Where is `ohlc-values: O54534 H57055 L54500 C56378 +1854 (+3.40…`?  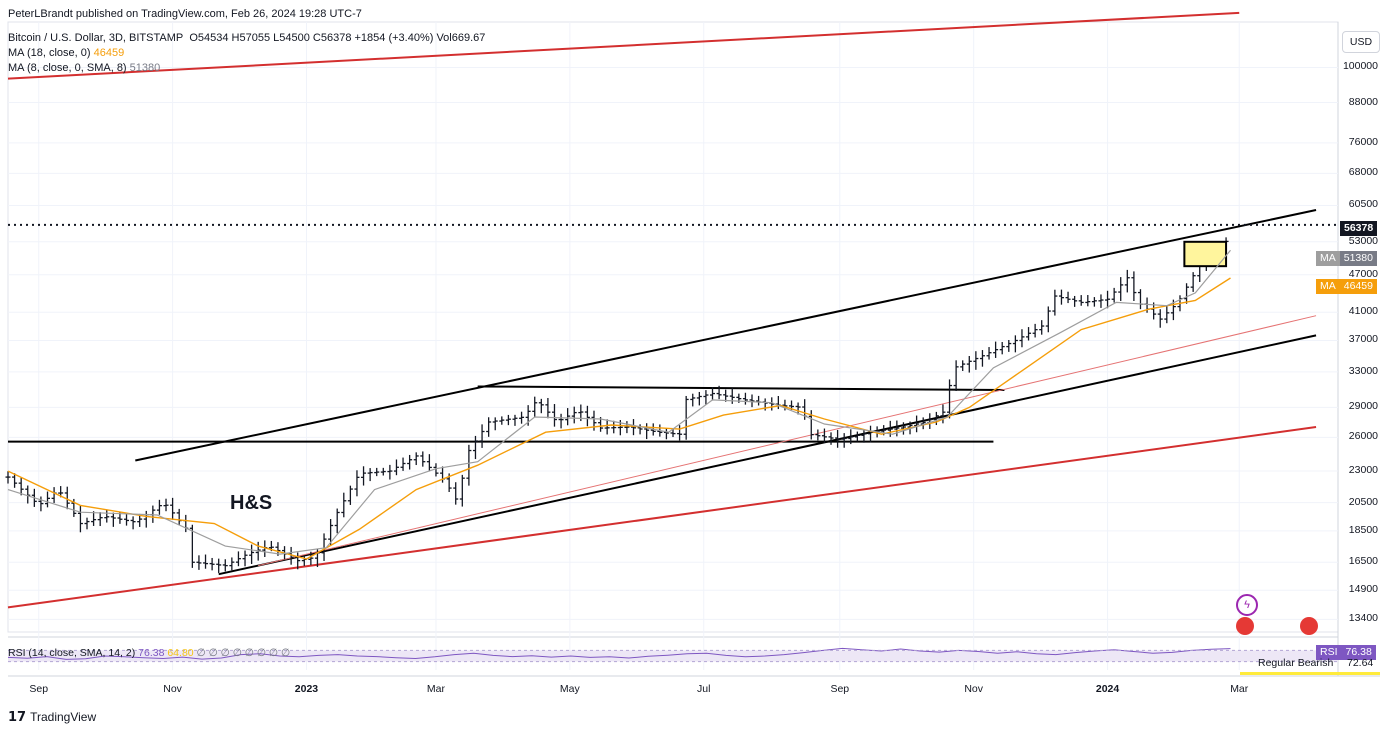
ohlc-values: O54534 H57055 L54500 C56378 +1854 (+3.40… is located at coordinates (337, 38).